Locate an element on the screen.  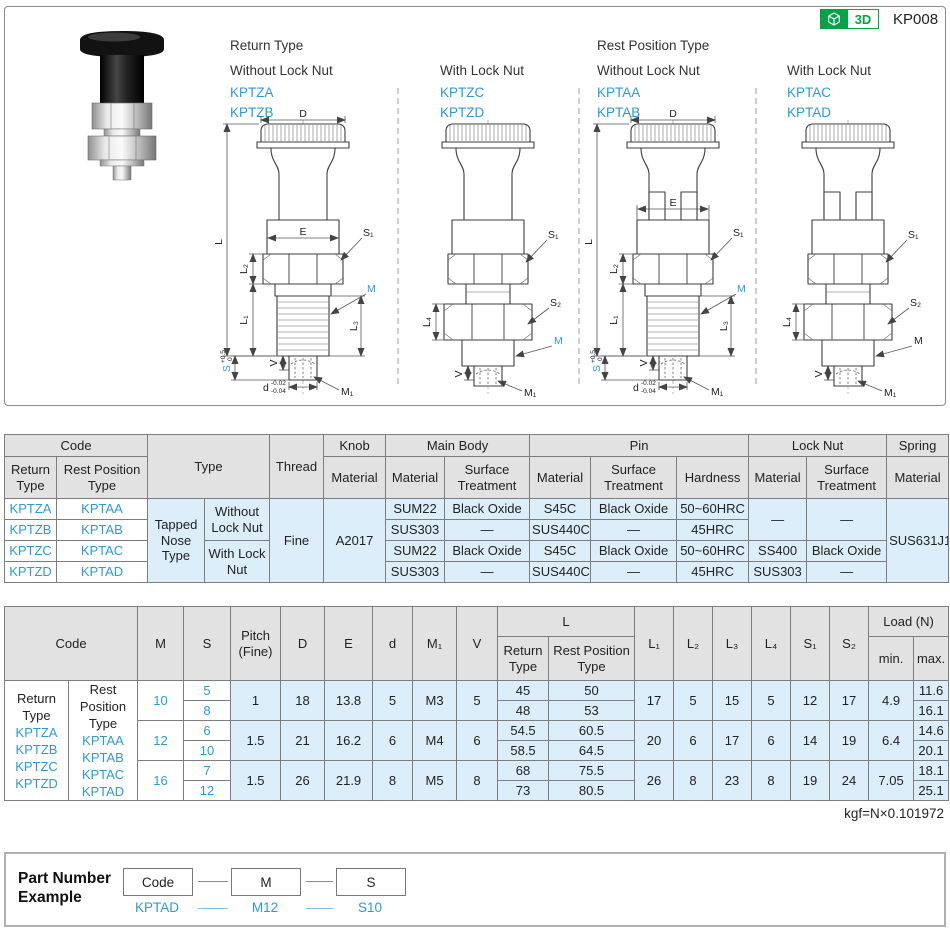
spec-h-knob-material: Material is located at coordinates (355, 477).